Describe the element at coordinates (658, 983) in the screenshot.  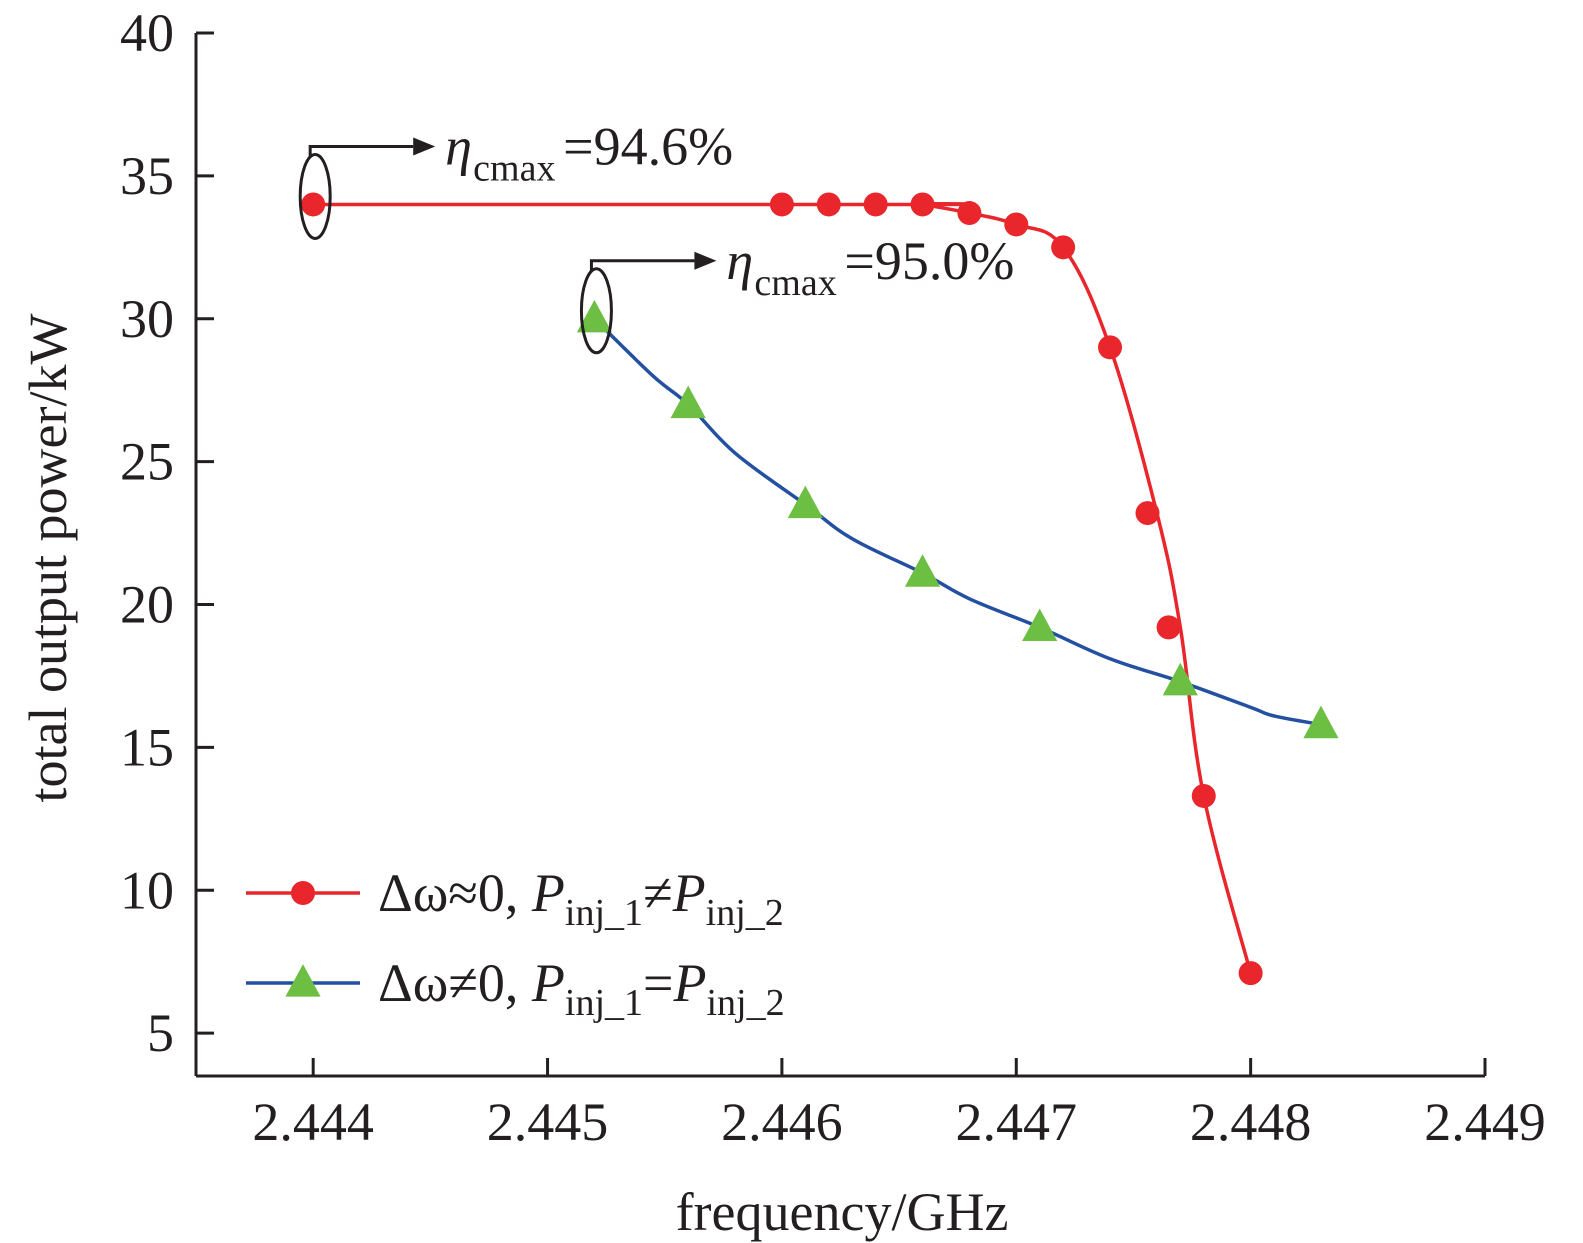
I see `legend-op: =` at that location.